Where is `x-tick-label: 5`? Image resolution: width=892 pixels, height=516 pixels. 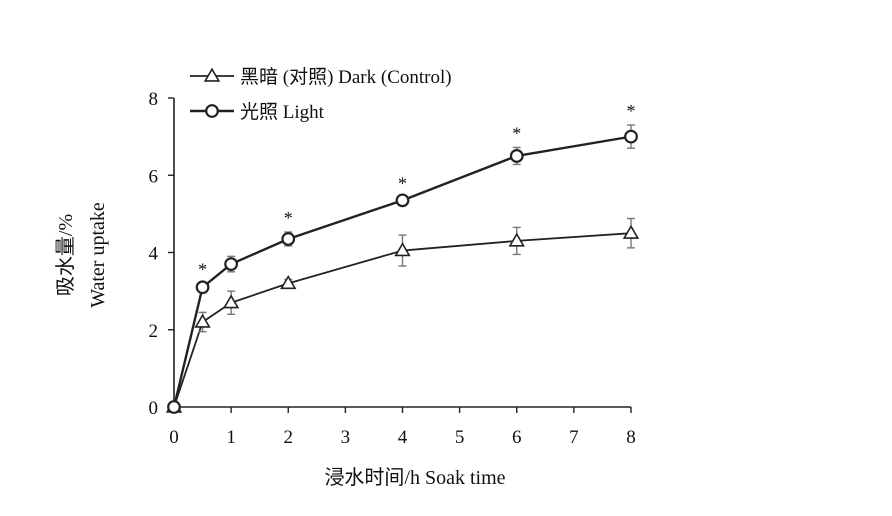 x-tick-label: 5 is located at coordinates (460, 437).